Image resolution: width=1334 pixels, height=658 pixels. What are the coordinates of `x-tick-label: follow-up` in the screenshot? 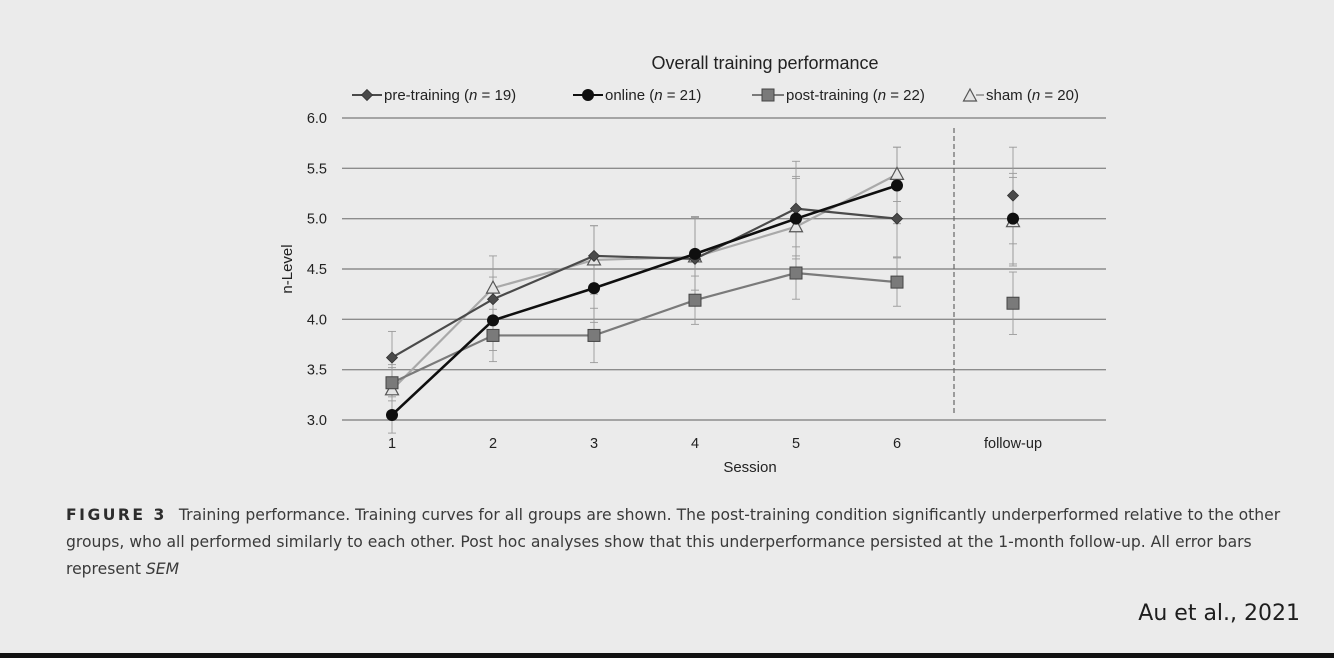 It's located at (1013, 444).